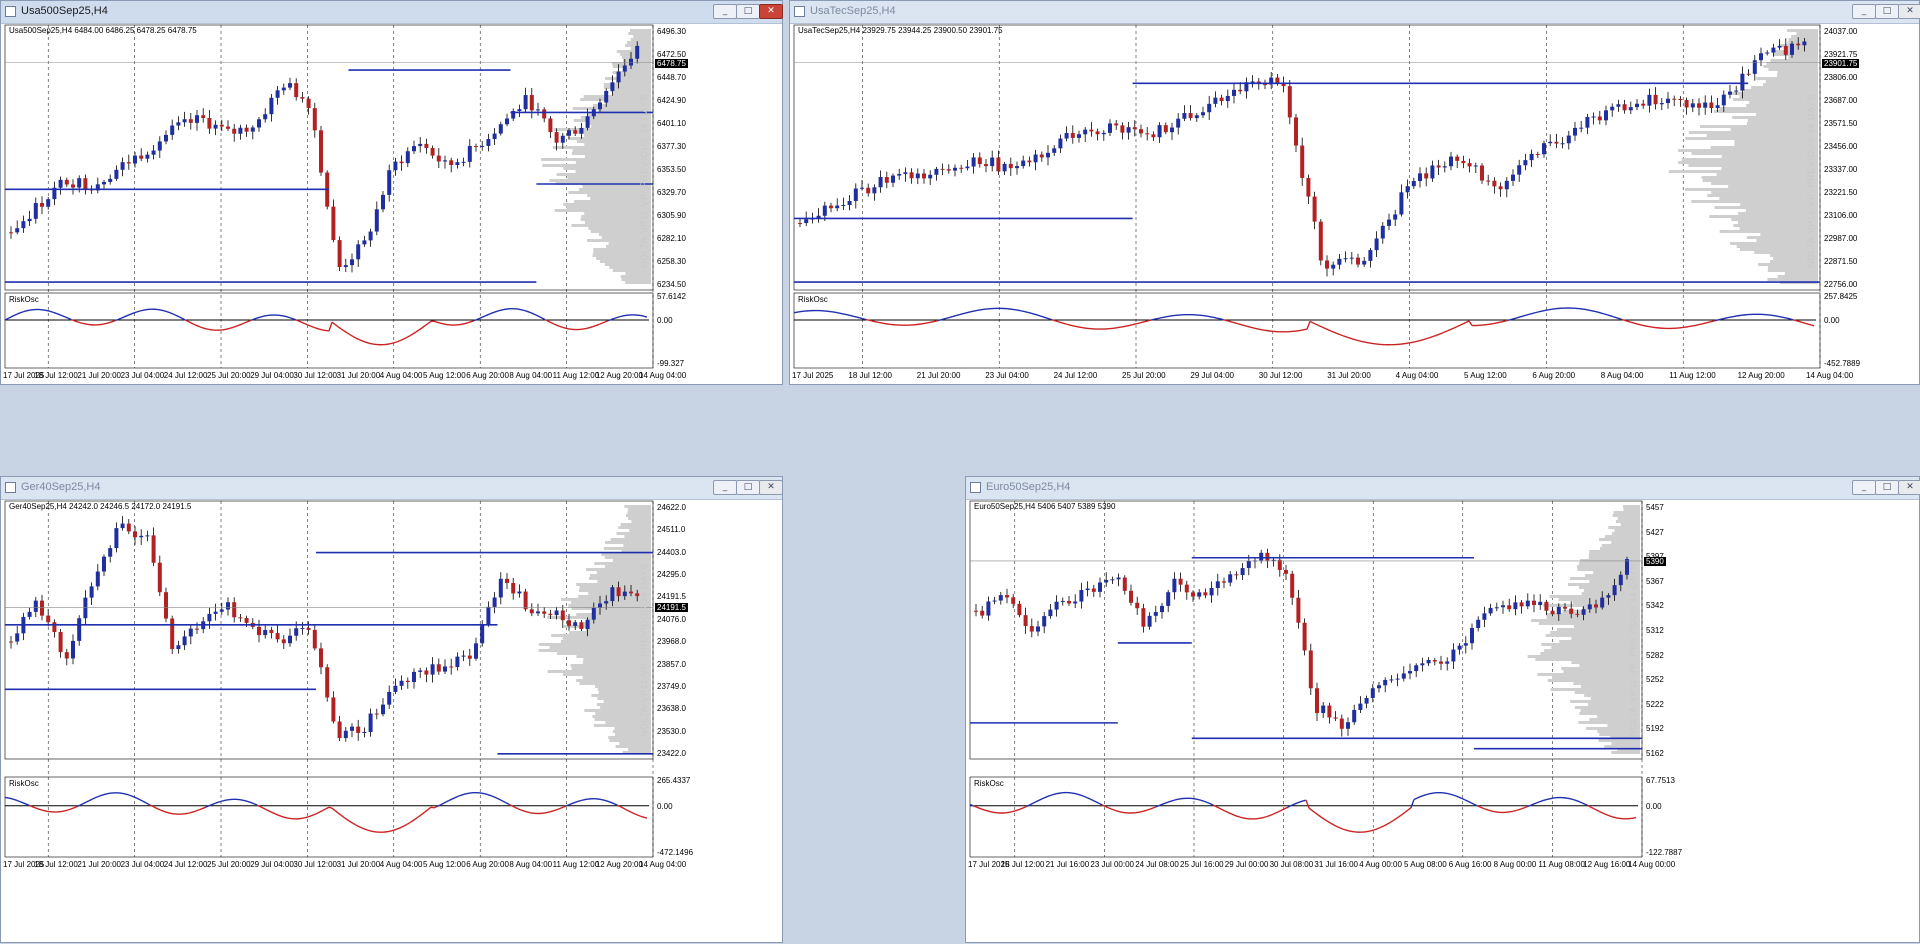  I want to click on price-tick-label: 23638.0, so click(671, 708).